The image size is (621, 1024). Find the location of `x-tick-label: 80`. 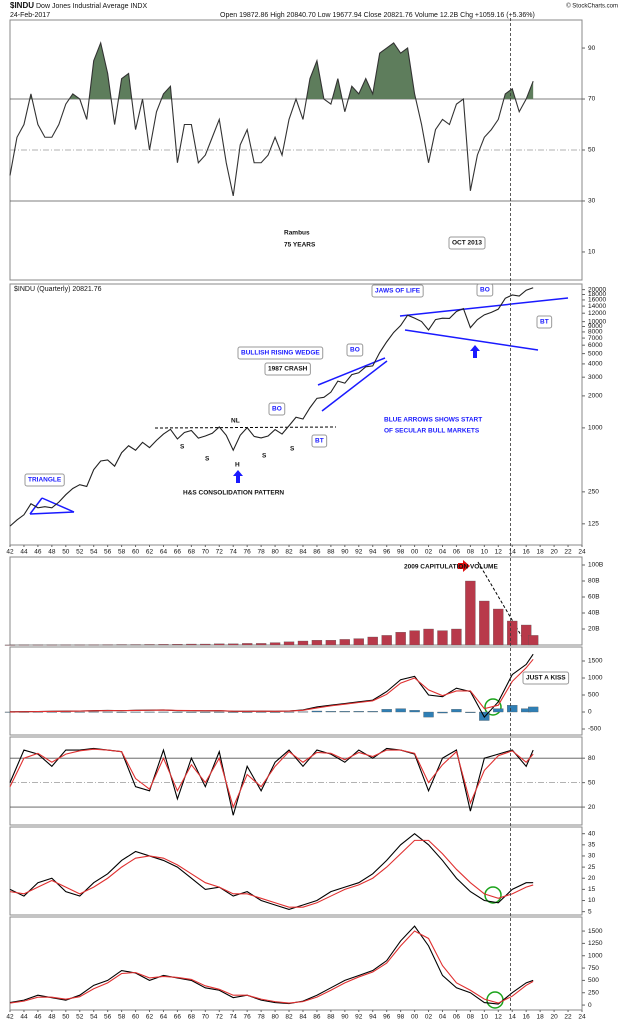

x-tick-label: 80 is located at coordinates (275, 1017).